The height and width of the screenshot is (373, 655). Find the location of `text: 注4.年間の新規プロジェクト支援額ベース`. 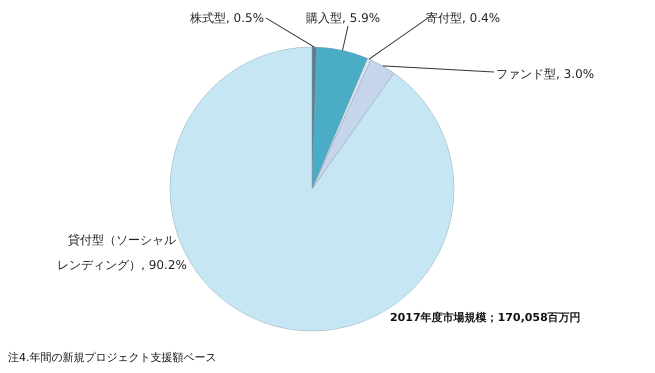

text: 注4.年間の新規プロジェクト支援額ベース is located at coordinates (112, 357).